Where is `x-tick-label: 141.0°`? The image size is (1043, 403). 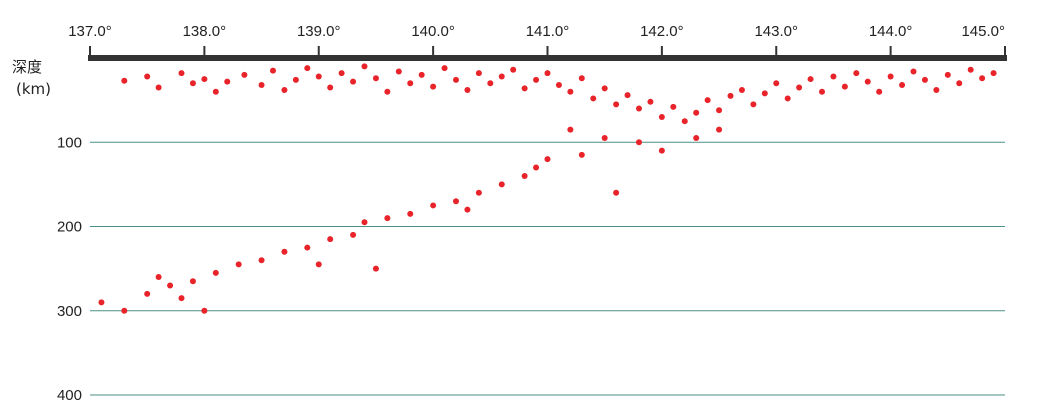 x-tick-label: 141.0° is located at coordinates (548, 31).